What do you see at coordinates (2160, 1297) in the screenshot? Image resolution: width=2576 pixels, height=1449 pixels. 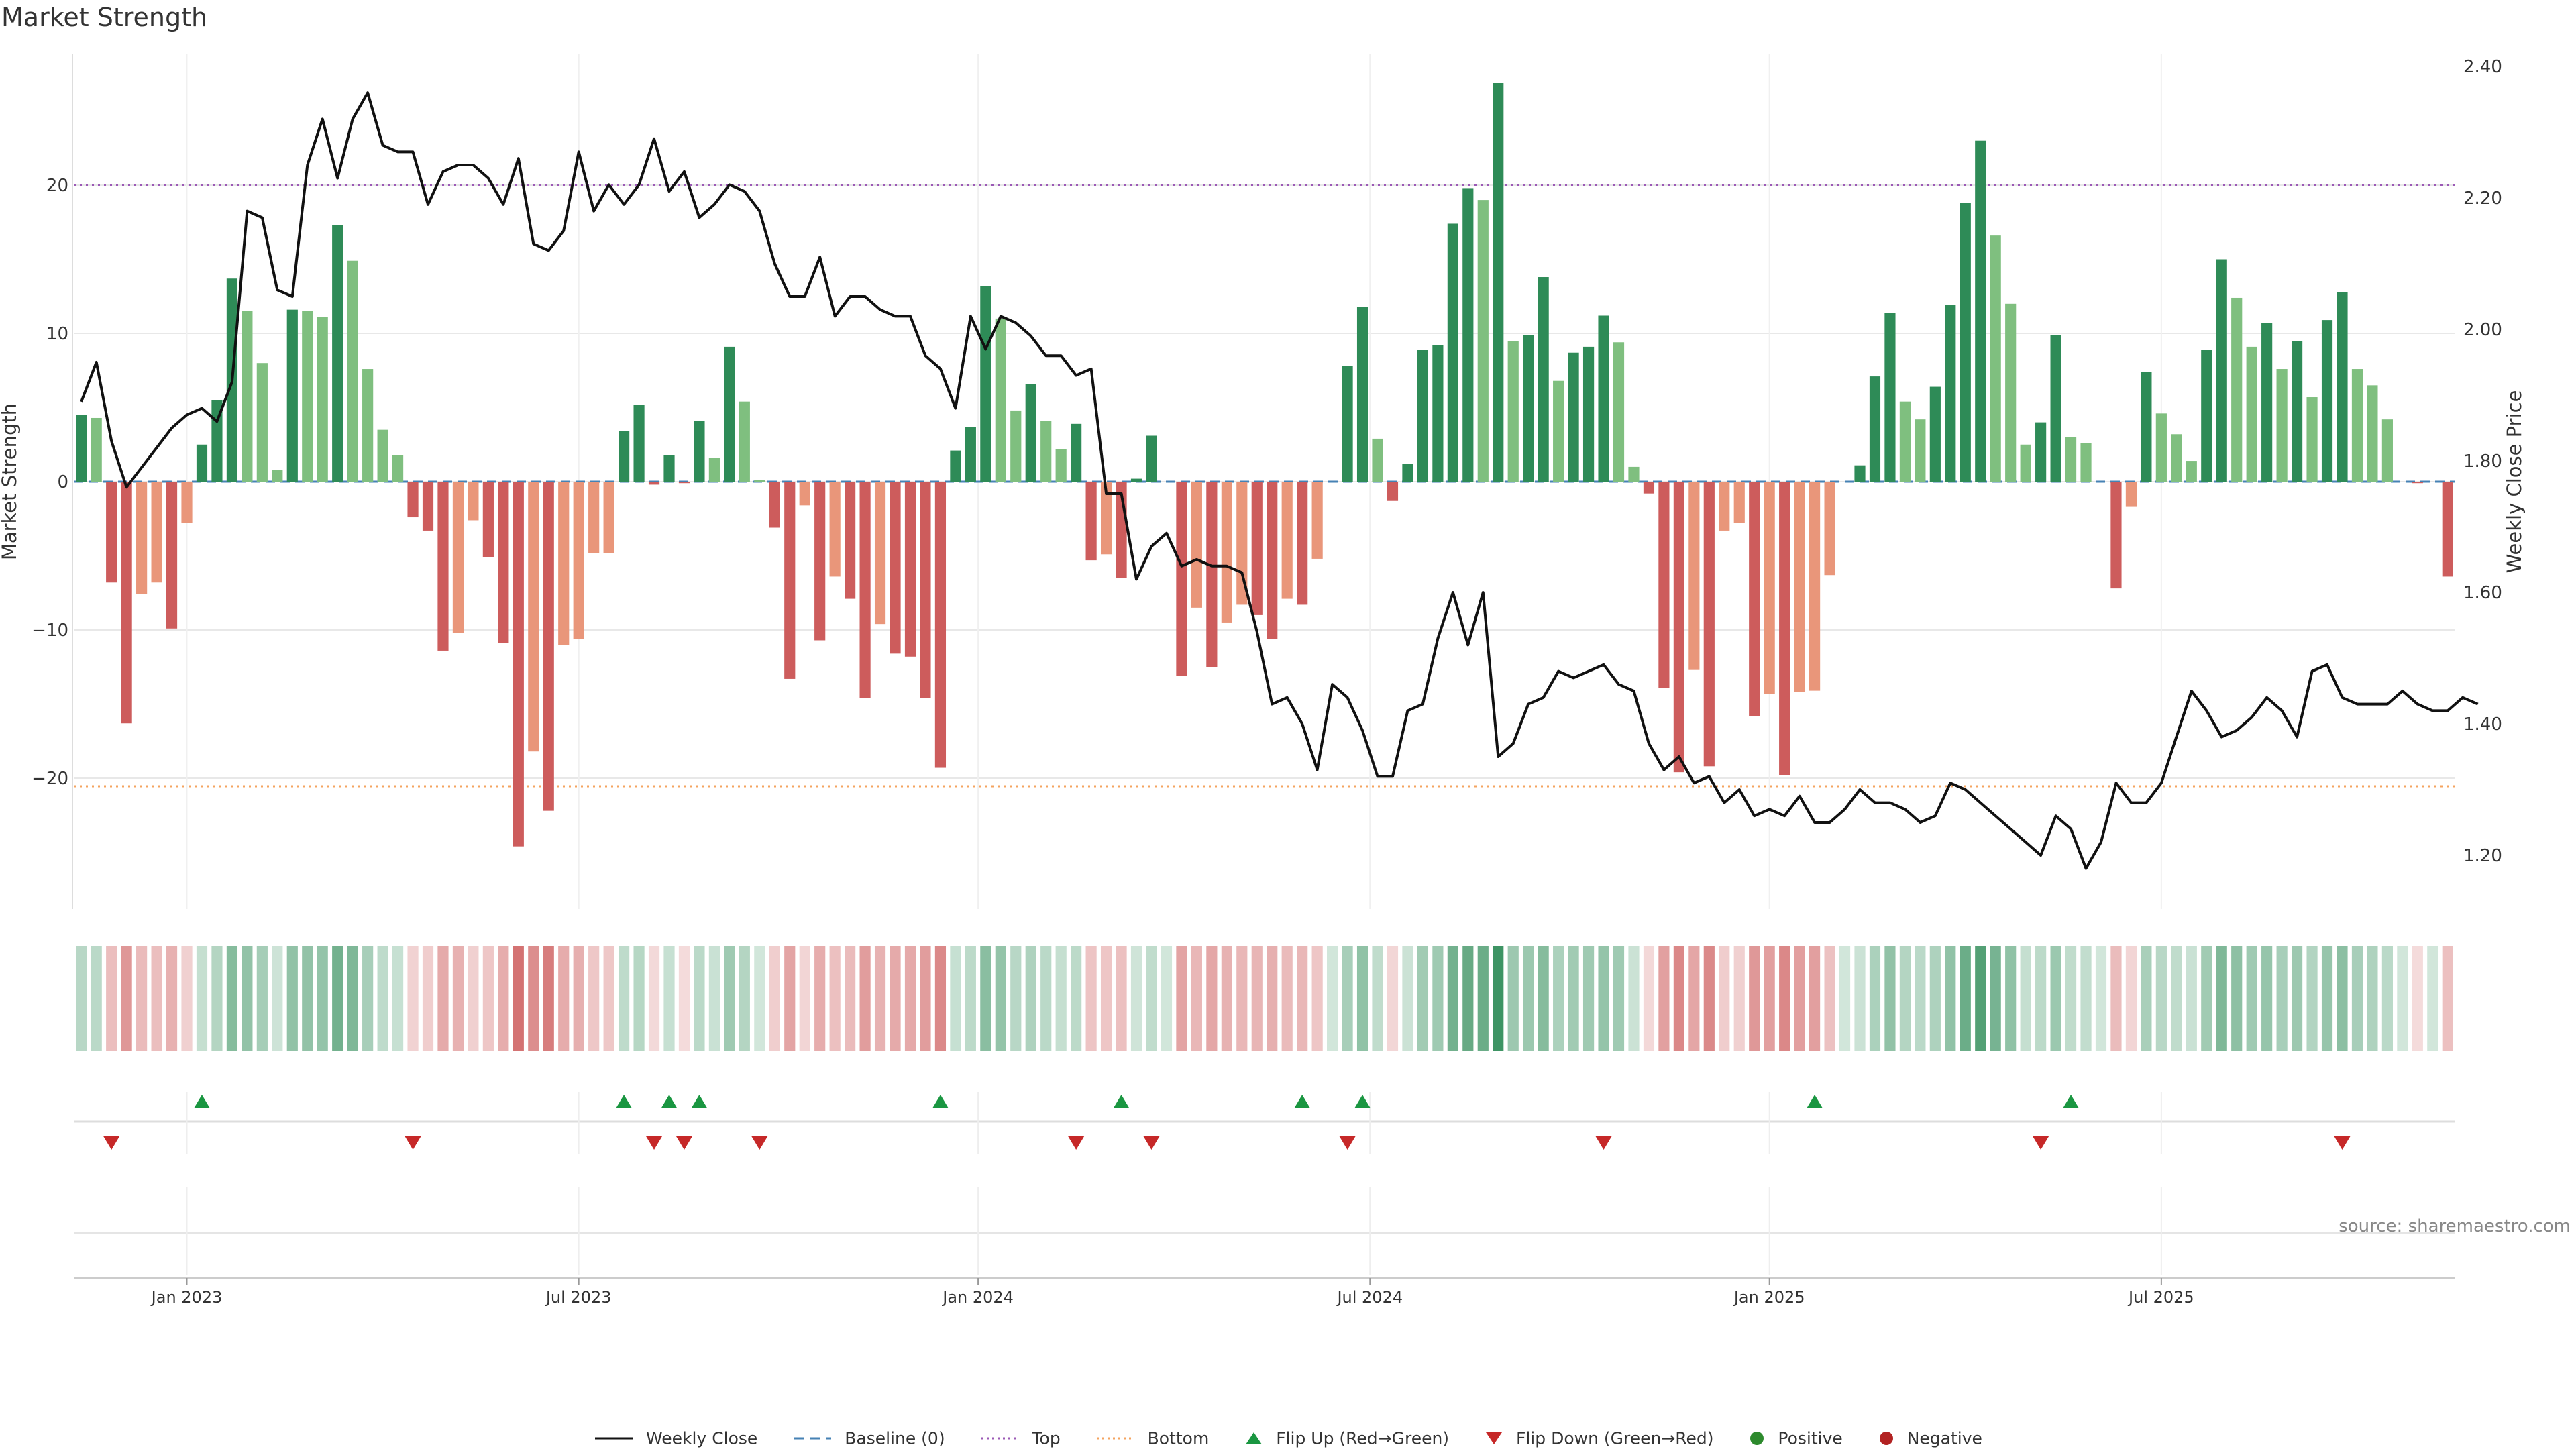 I see `x-tick-label: Jul 2025` at bounding box center [2160, 1297].